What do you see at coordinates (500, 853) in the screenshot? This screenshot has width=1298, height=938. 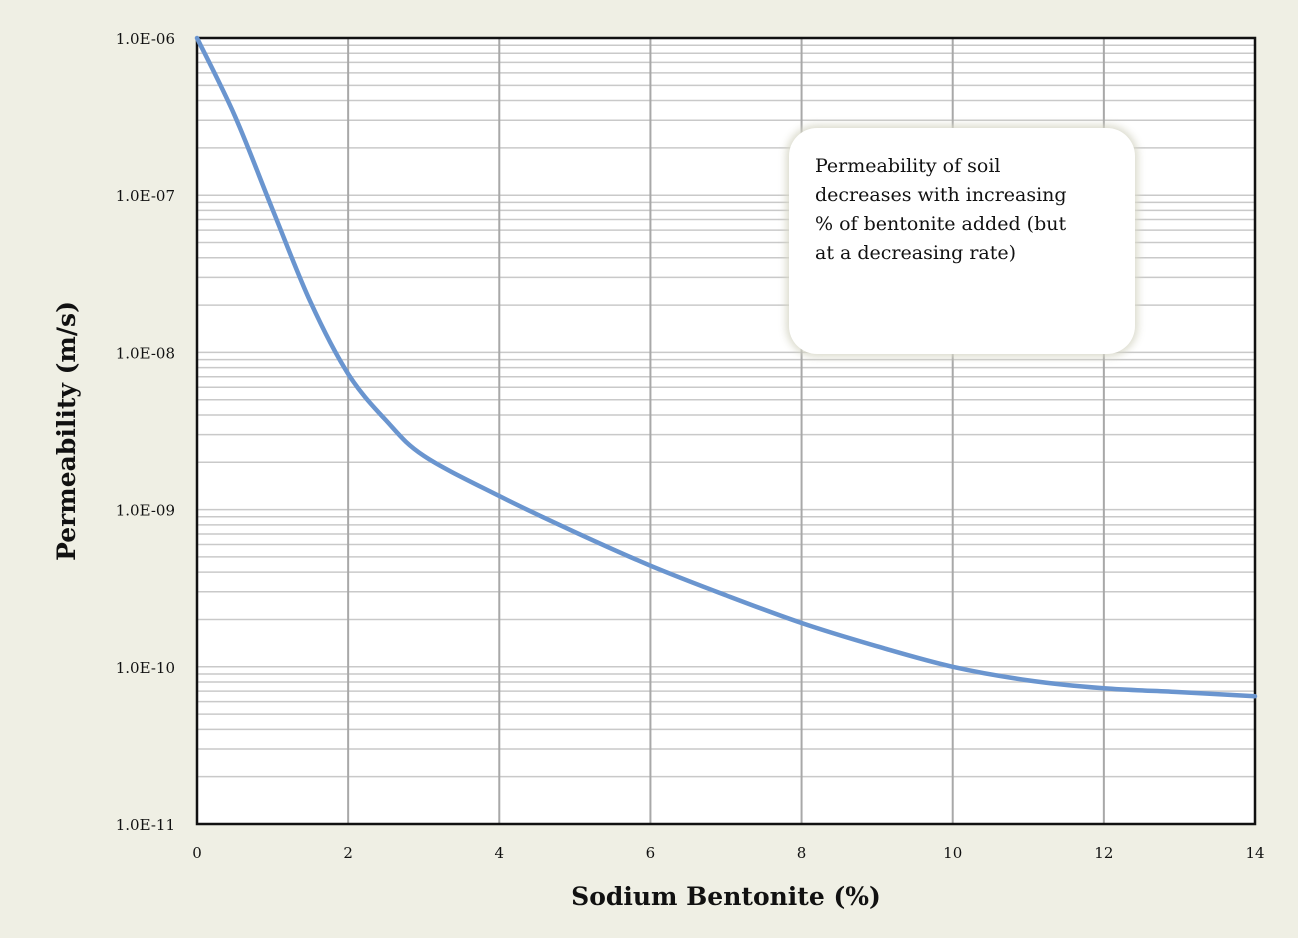 I see `x-tick-label: 4` at bounding box center [500, 853].